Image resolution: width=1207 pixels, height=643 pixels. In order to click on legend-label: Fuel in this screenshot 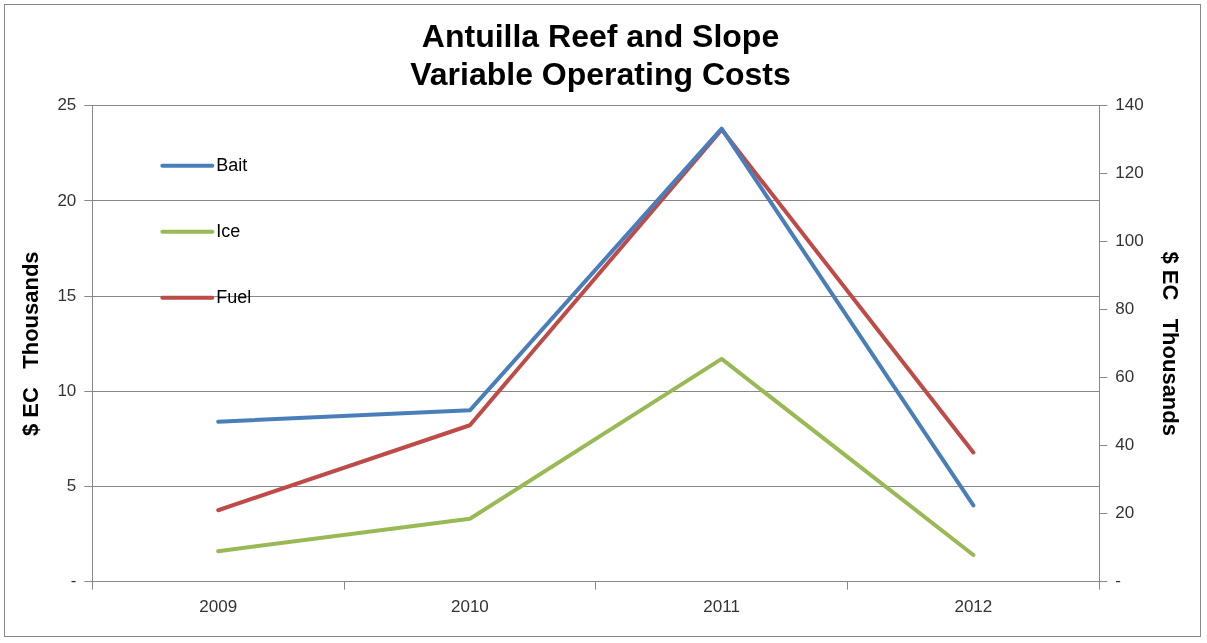, I will do `click(234, 296)`.